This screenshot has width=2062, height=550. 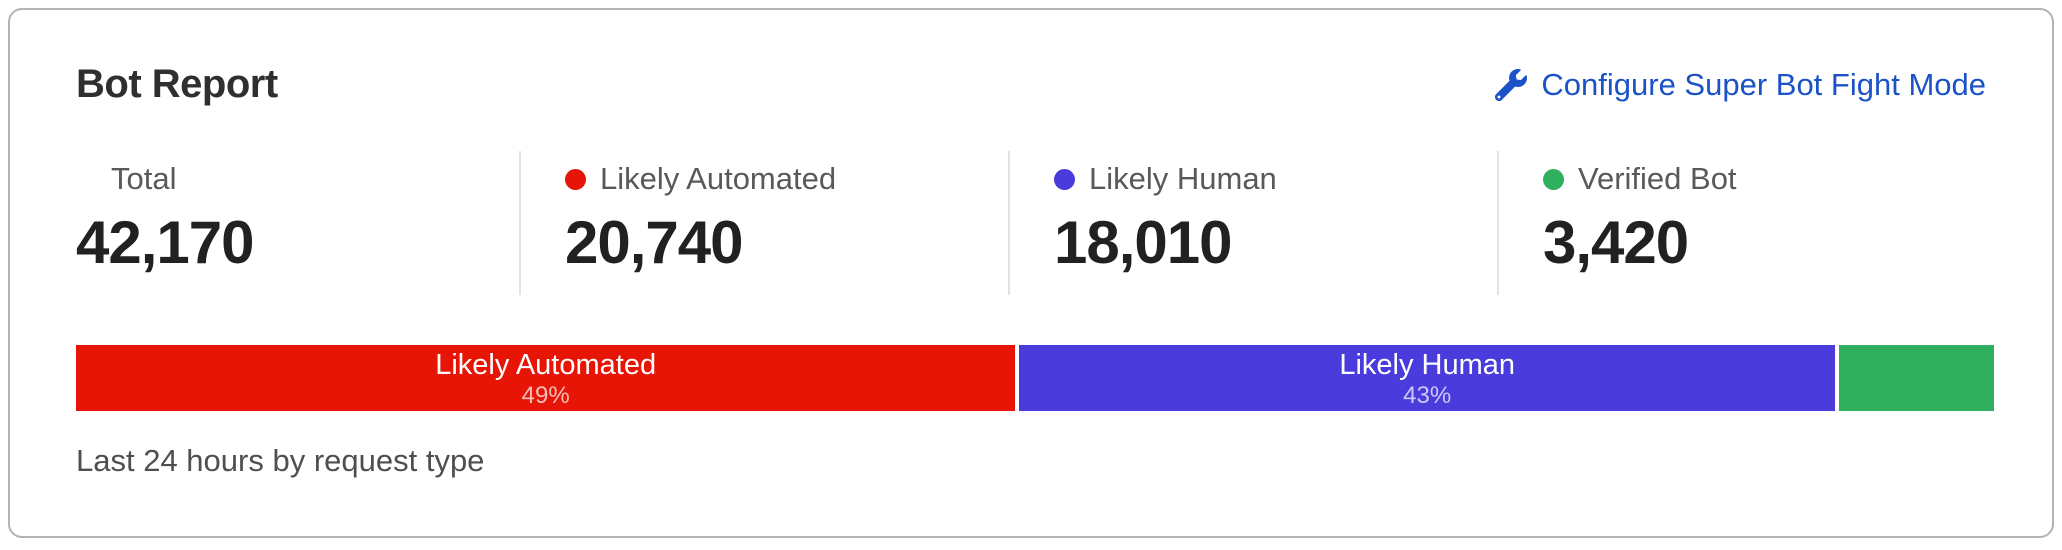 I want to click on stat-verified-bot: Verified Bot 3,420, so click(x=1741, y=223).